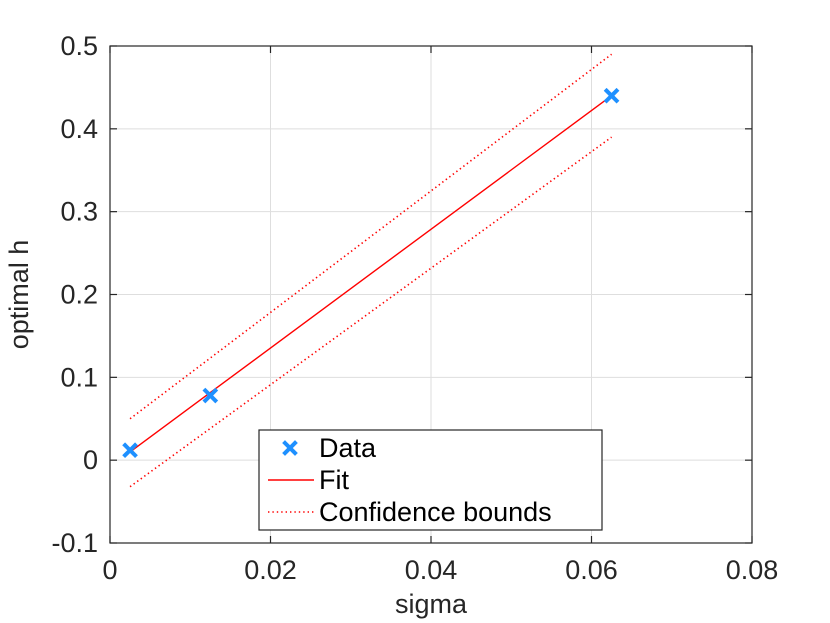 This screenshot has height=623, width=830. What do you see at coordinates (431, 604) in the screenshot?
I see `x-axis-label: sigma` at bounding box center [431, 604].